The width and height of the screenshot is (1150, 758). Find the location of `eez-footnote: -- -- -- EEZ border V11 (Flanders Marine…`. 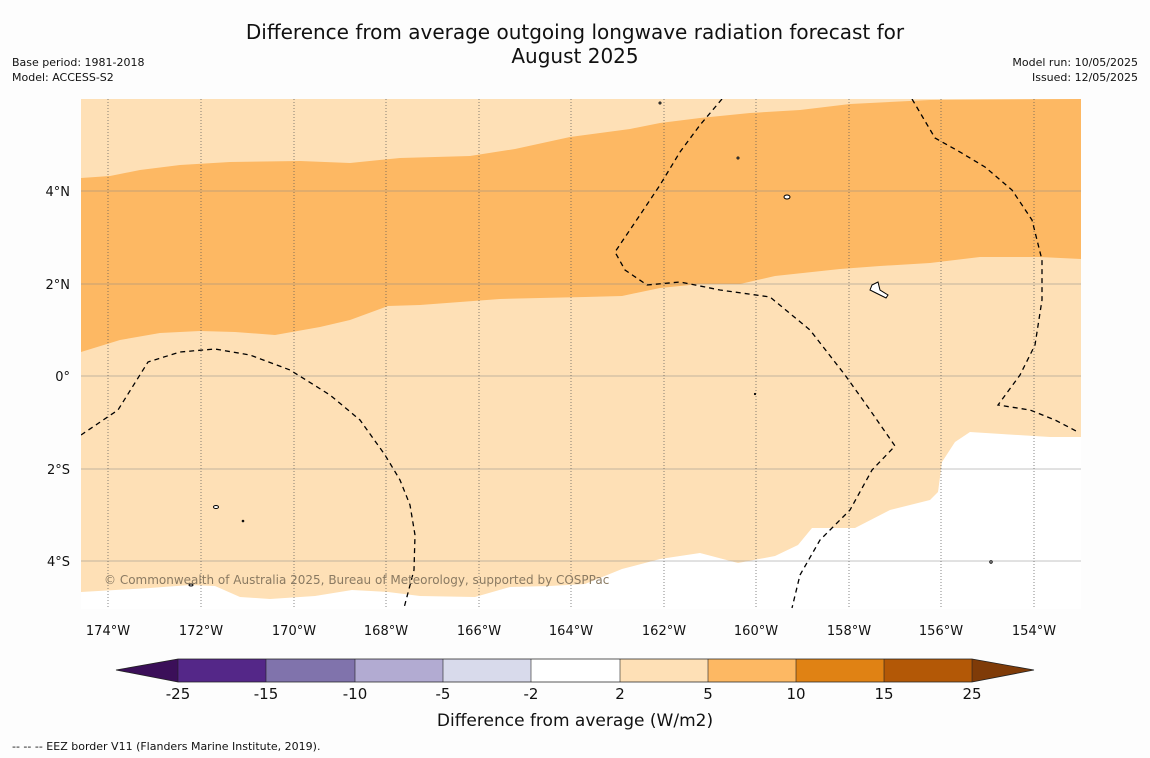

eez-footnote: -- -- -- EEZ border V11 (Flanders Marine… is located at coordinates (166, 746).